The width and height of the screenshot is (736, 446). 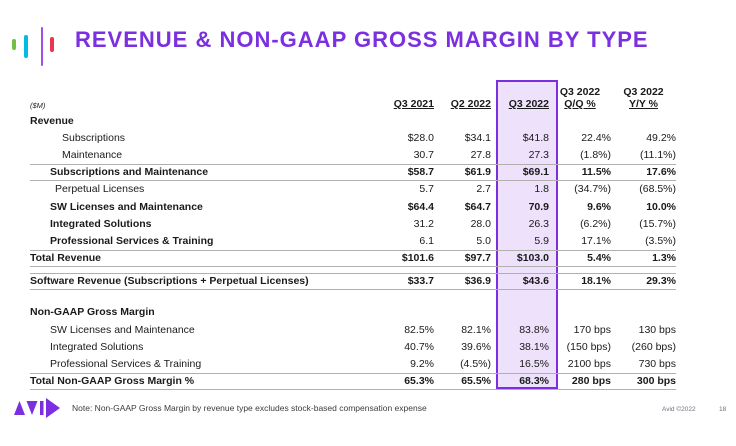 What do you see at coordinates (592, 189) in the screenshot?
I see `cell-qoq-pct: (34.7%)` at bounding box center [592, 189].